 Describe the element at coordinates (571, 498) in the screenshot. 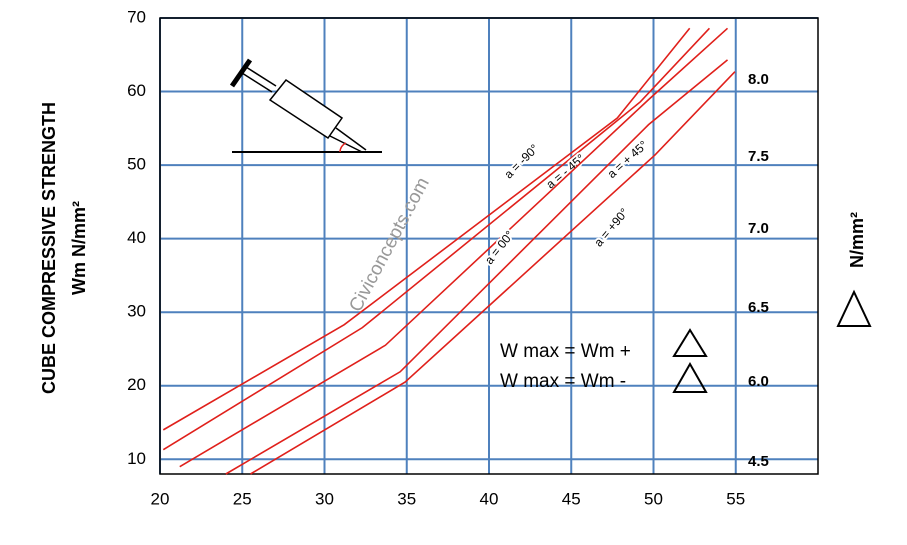

I see `x-tick-label: 45` at that location.